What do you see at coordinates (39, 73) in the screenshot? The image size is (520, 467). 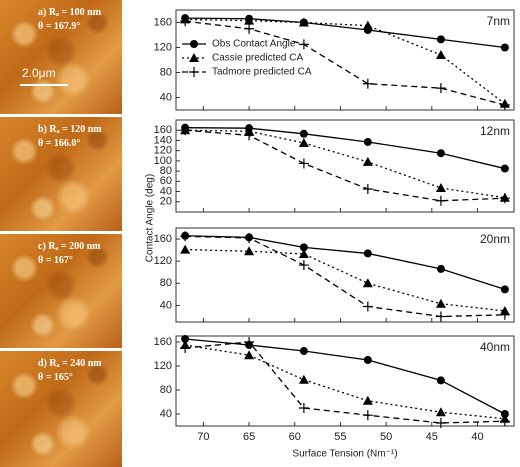 I see `scale-bar-label: 2.0μm` at bounding box center [39, 73].